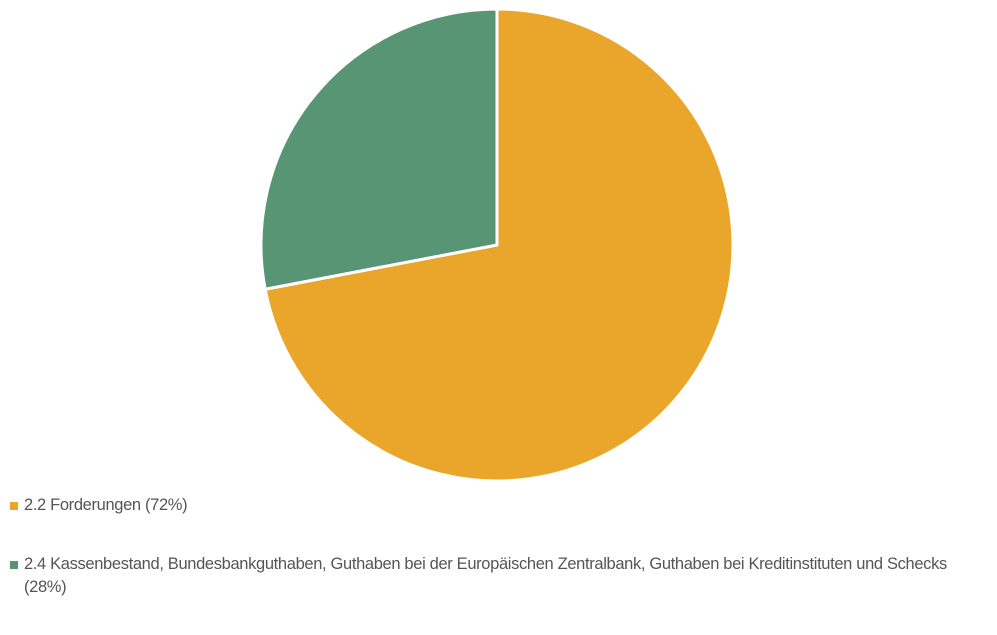 The width and height of the screenshot is (997, 635). What do you see at coordinates (501, 505) in the screenshot?
I see `legend-entry: 2.2 Forderungen (72%)` at bounding box center [501, 505].